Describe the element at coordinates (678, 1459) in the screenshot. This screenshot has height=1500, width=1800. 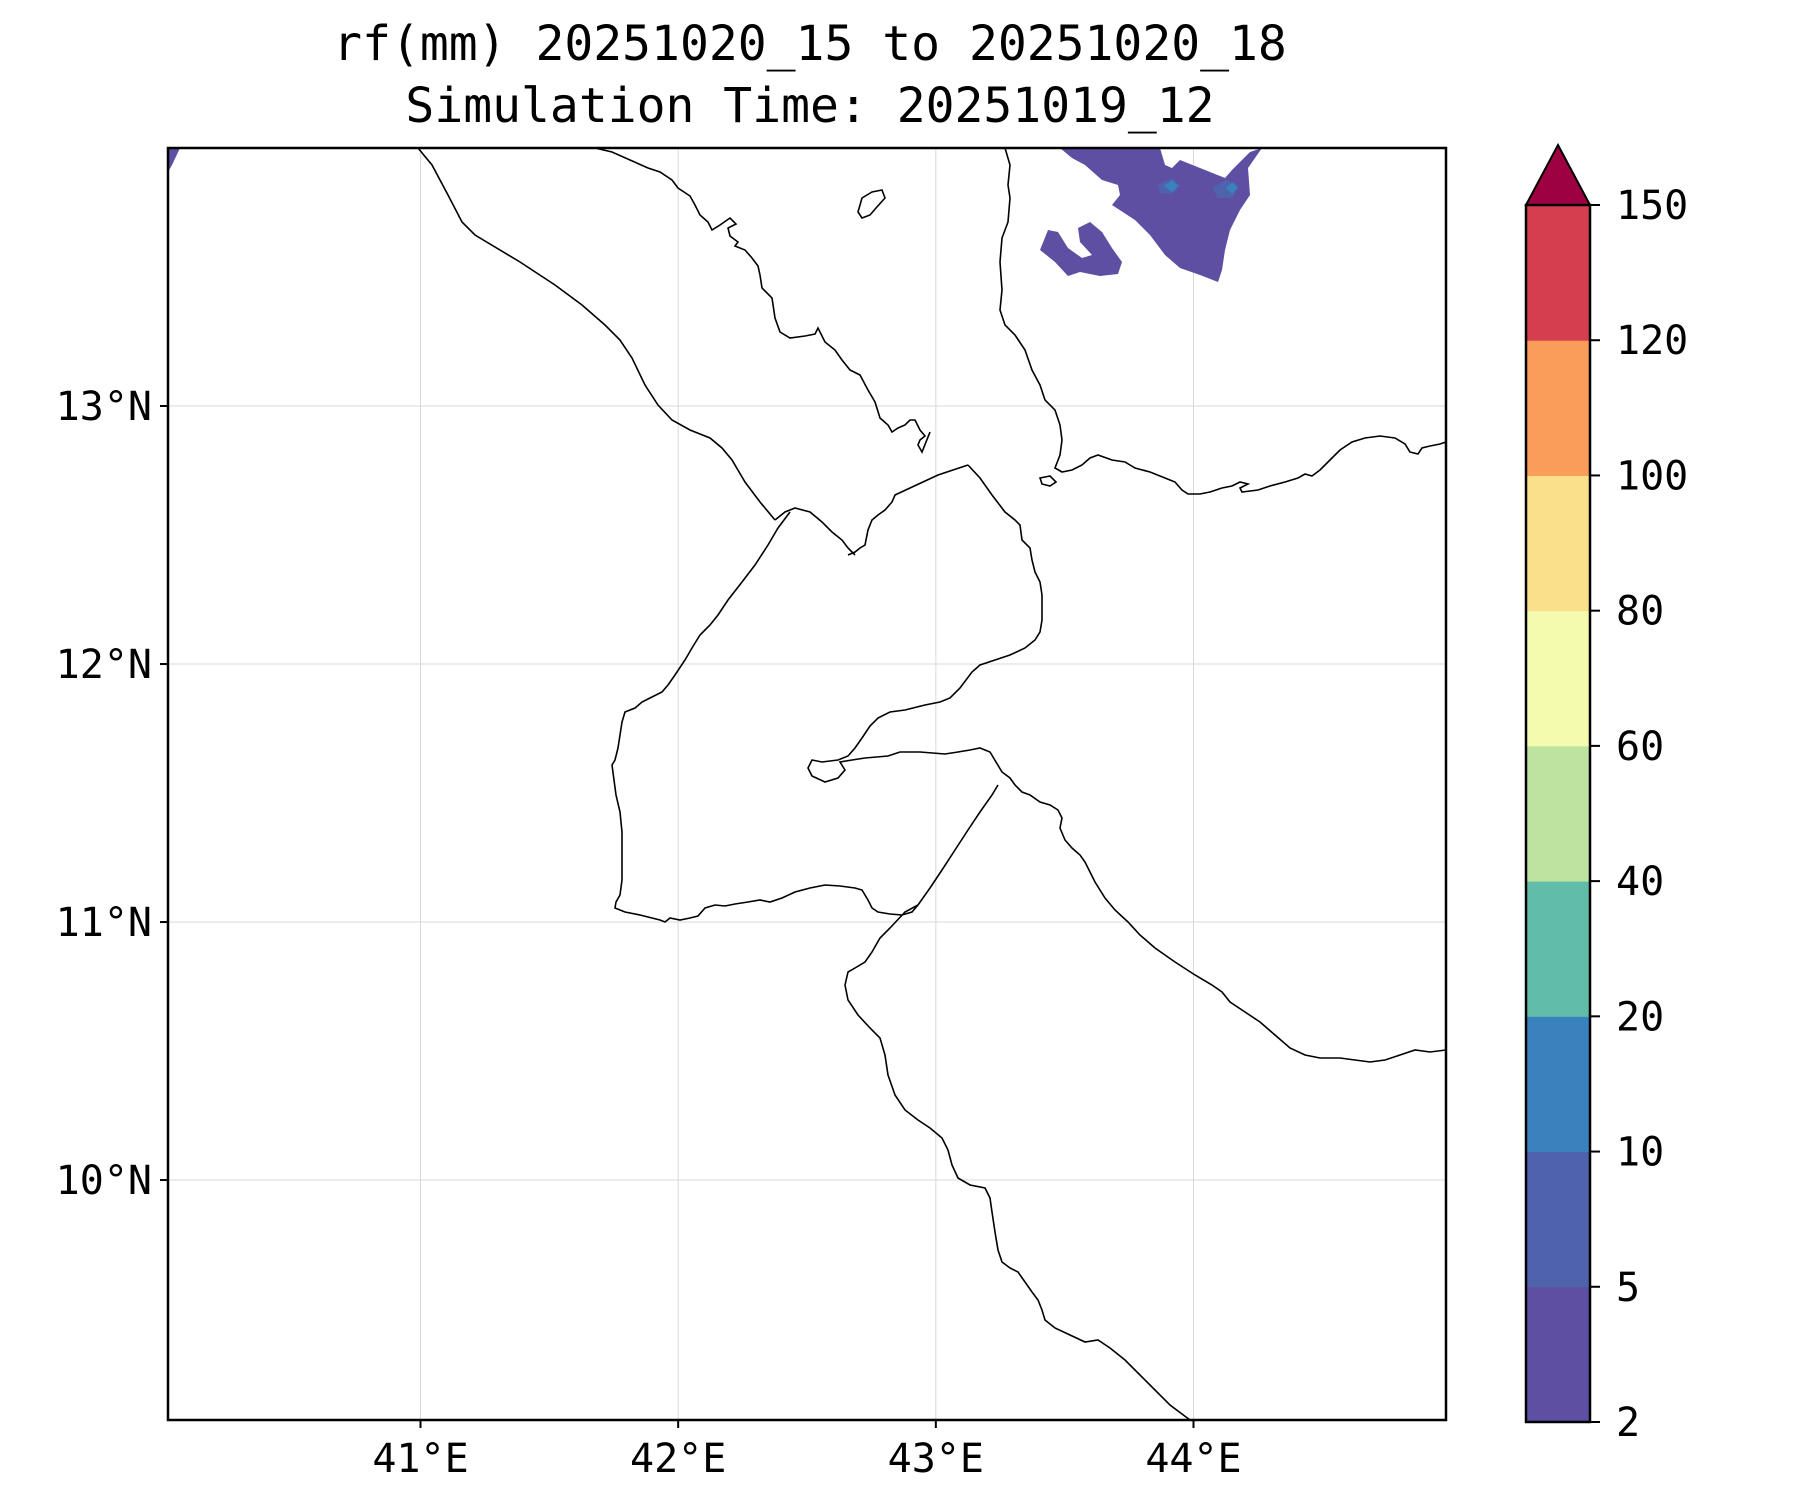
I see `tick-label-lon-42: 42°E` at that location.